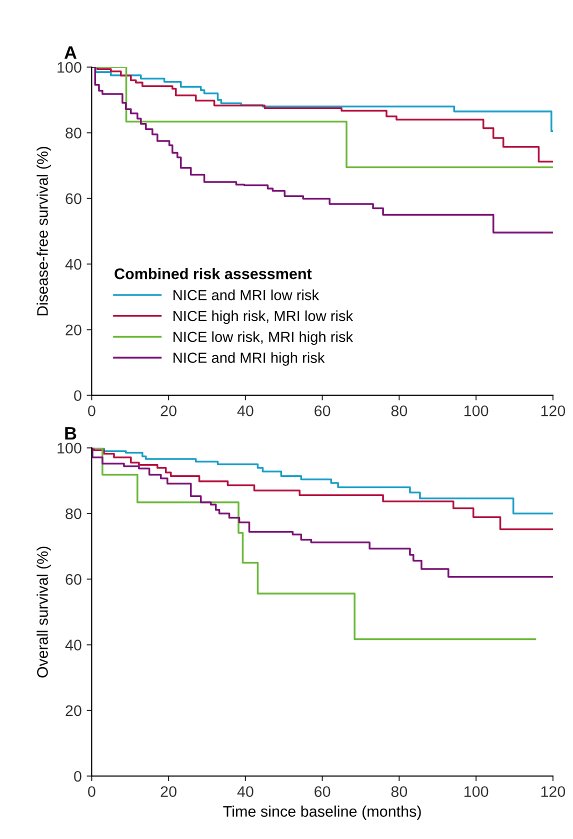 Image resolution: width=573 pixels, height=839 pixels. Describe the element at coordinates (43, 612) in the screenshot. I see `y-axis-title: Overall survival (%)` at that location.